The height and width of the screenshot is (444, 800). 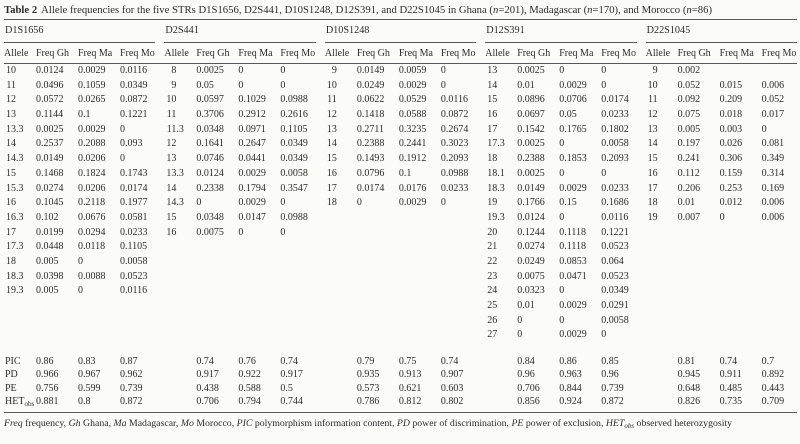 What do you see at coordinates (492, 335) in the screenshot?
I see `allele-int: 27` at bounding box center [492, 335].